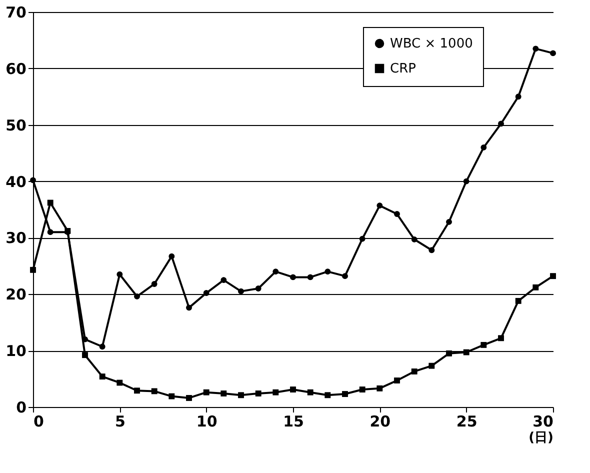 This screenshot has height=473, width=590. What do you see at coordinates (207, 421) in the screenshot?
I see `x-tick-label: 10` at bounding box center [207, 421].